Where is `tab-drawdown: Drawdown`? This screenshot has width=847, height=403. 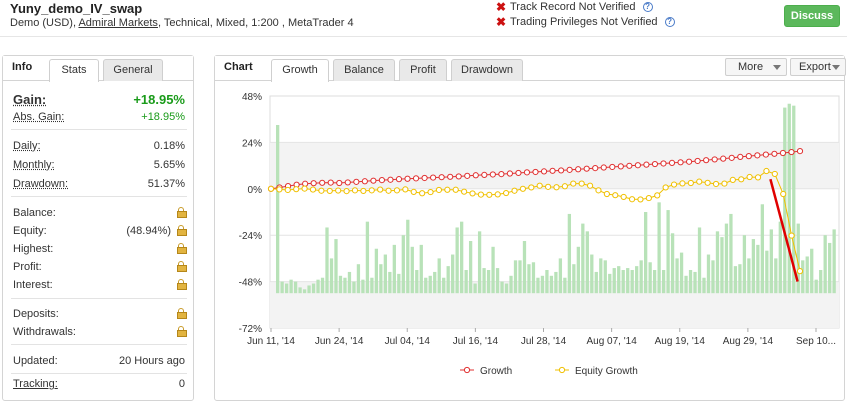
tab-drawdown: Drawdown is located at coordinates (487, 70).